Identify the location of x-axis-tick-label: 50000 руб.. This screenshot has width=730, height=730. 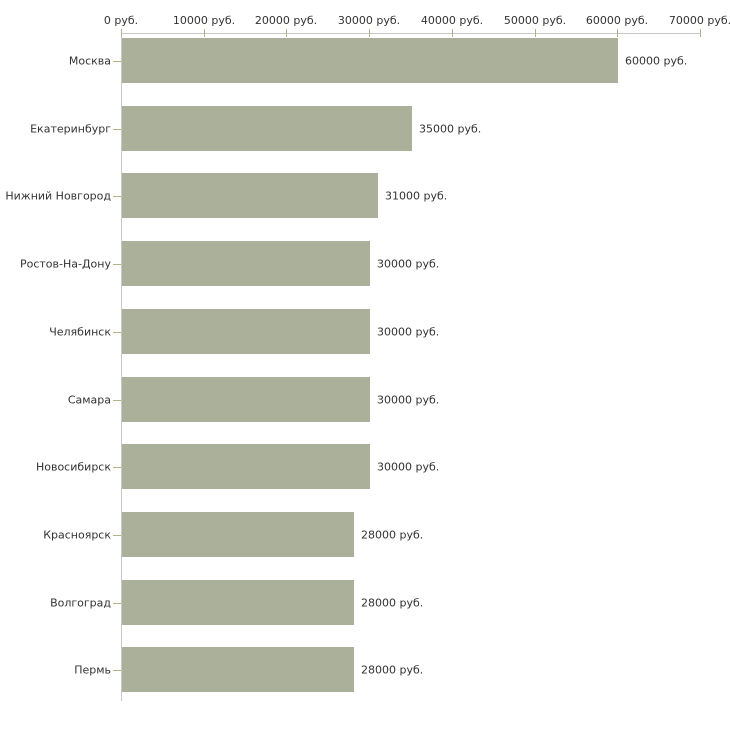
(535, 20).